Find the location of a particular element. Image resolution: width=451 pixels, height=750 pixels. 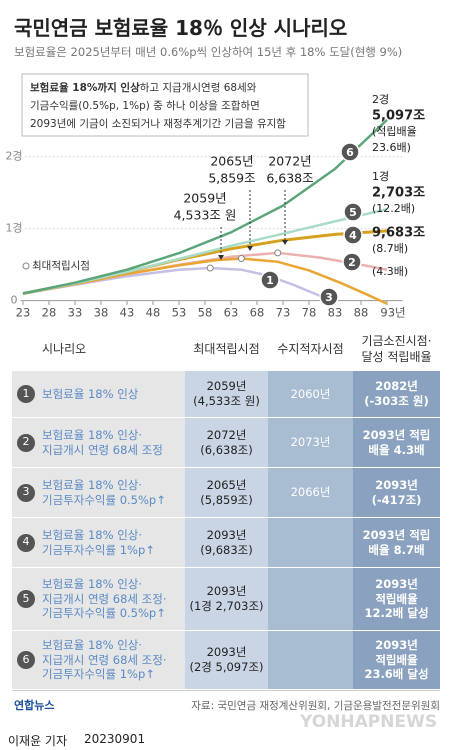

deficit-time: 2073년 is located at coordinates (310, 442).